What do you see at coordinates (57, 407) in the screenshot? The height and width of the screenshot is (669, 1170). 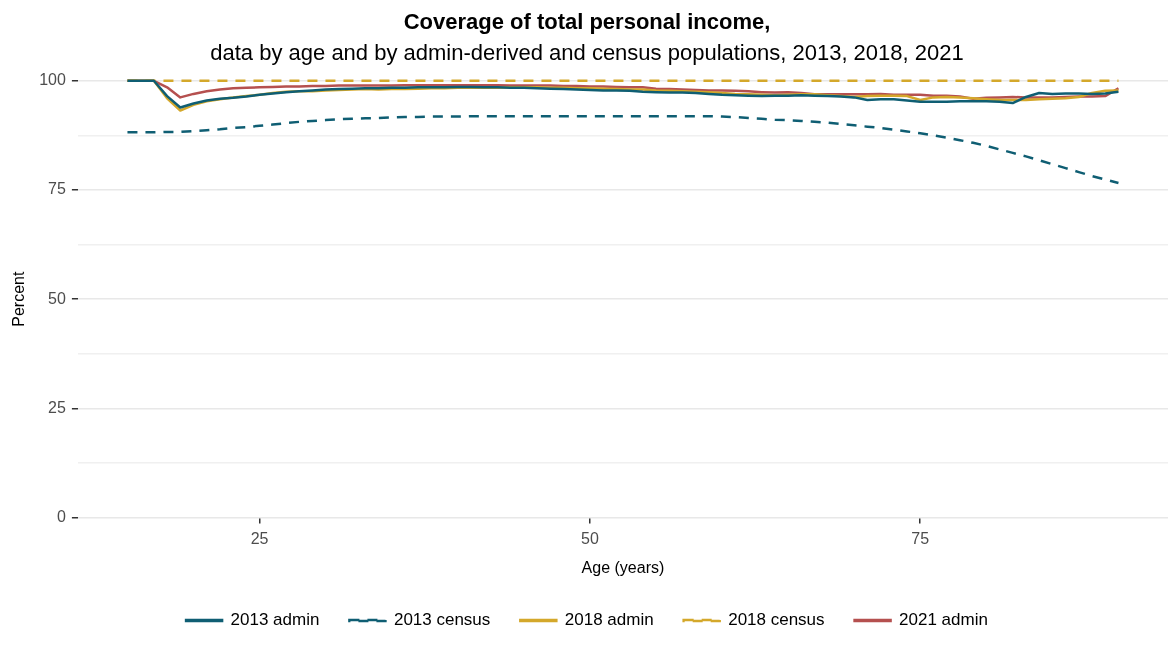 I see `y-tick-label: 25` at bounding box center [57, 407].